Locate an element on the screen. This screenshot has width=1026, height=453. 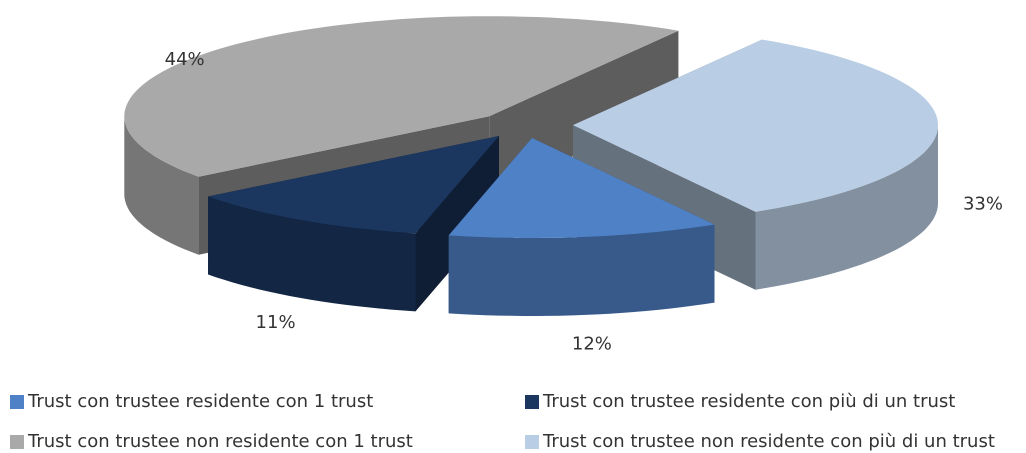
data-label: 11% is located at coordinates (276, 322).